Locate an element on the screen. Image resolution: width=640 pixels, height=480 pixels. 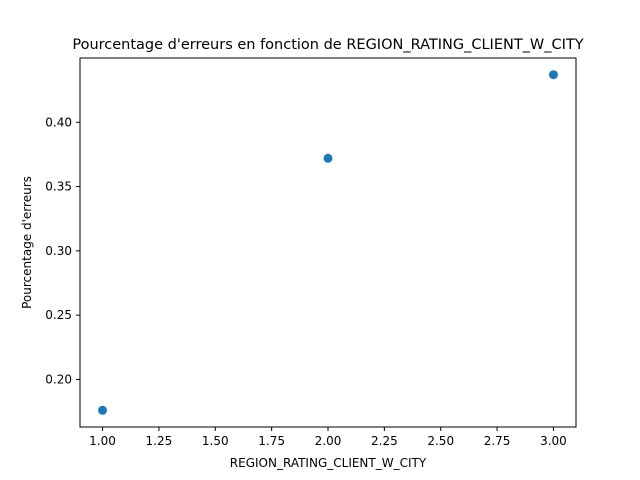
y-tick-label: 0.35 is located at coordinates (58, 187).